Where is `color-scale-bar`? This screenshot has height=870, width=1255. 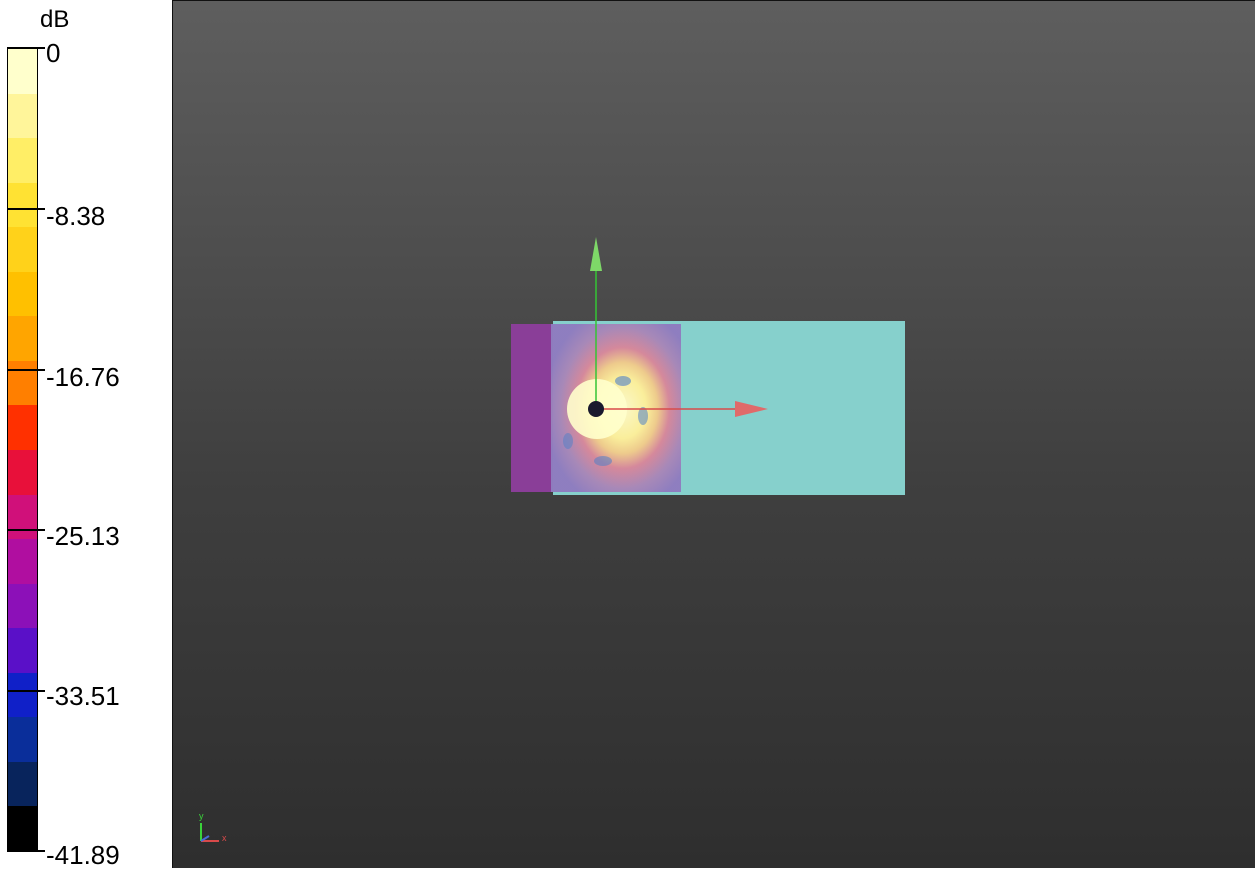 color-scale-bar is located at coordinates (22, 450).